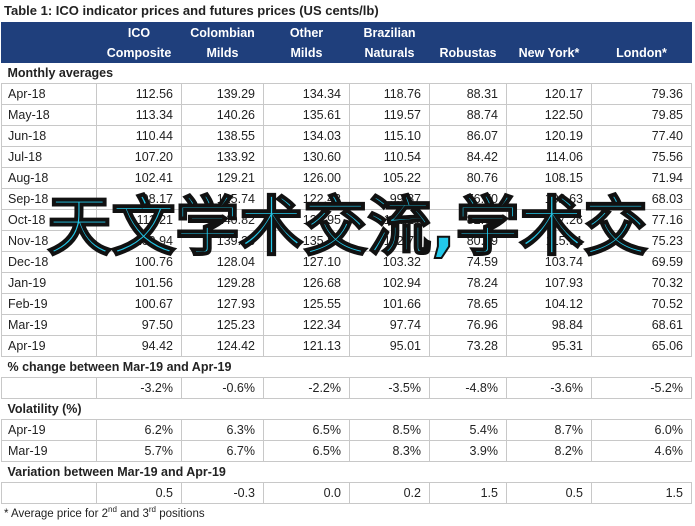 This screenshot has width=695, height=526. Describe the element at coordinates (49, 304) in the screenshot. I see `row-label: Feb-19` at that location.